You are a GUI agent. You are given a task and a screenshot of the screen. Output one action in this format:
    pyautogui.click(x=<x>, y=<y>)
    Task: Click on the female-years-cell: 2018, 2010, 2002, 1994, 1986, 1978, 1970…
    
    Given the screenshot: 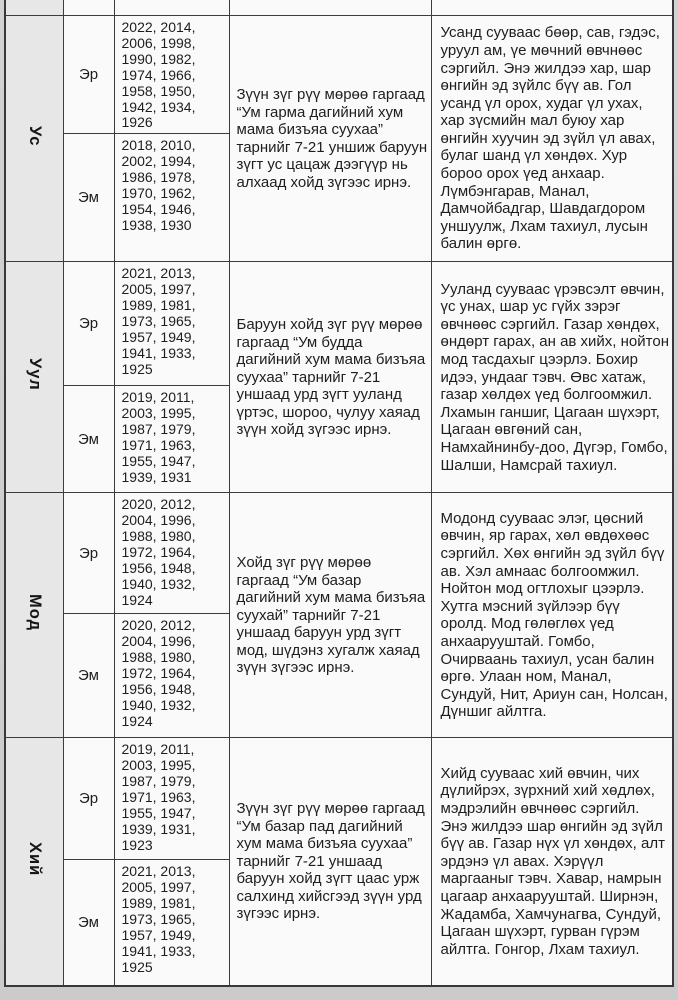 What is the action you would take?
    pyautogui.click(x=171, y=198)
    